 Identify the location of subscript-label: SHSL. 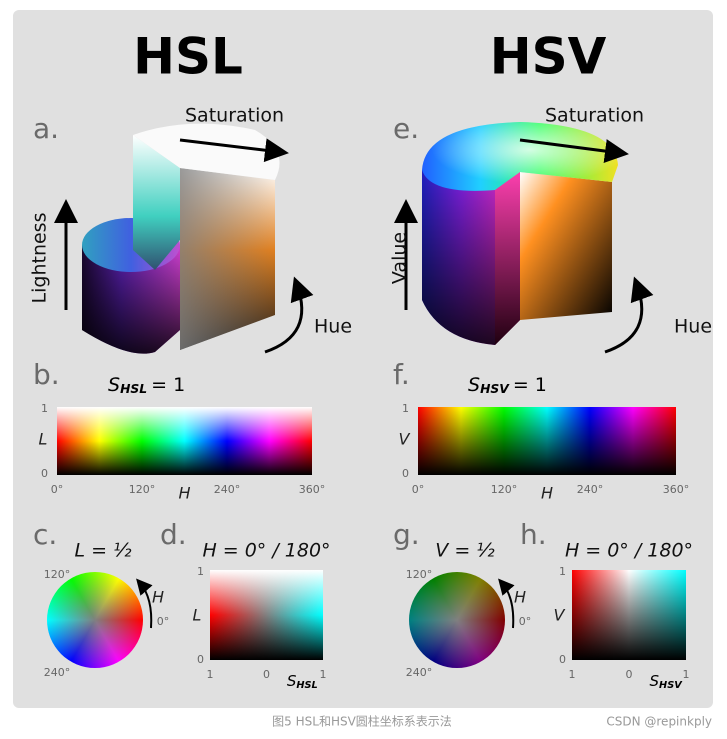
(302, 682).